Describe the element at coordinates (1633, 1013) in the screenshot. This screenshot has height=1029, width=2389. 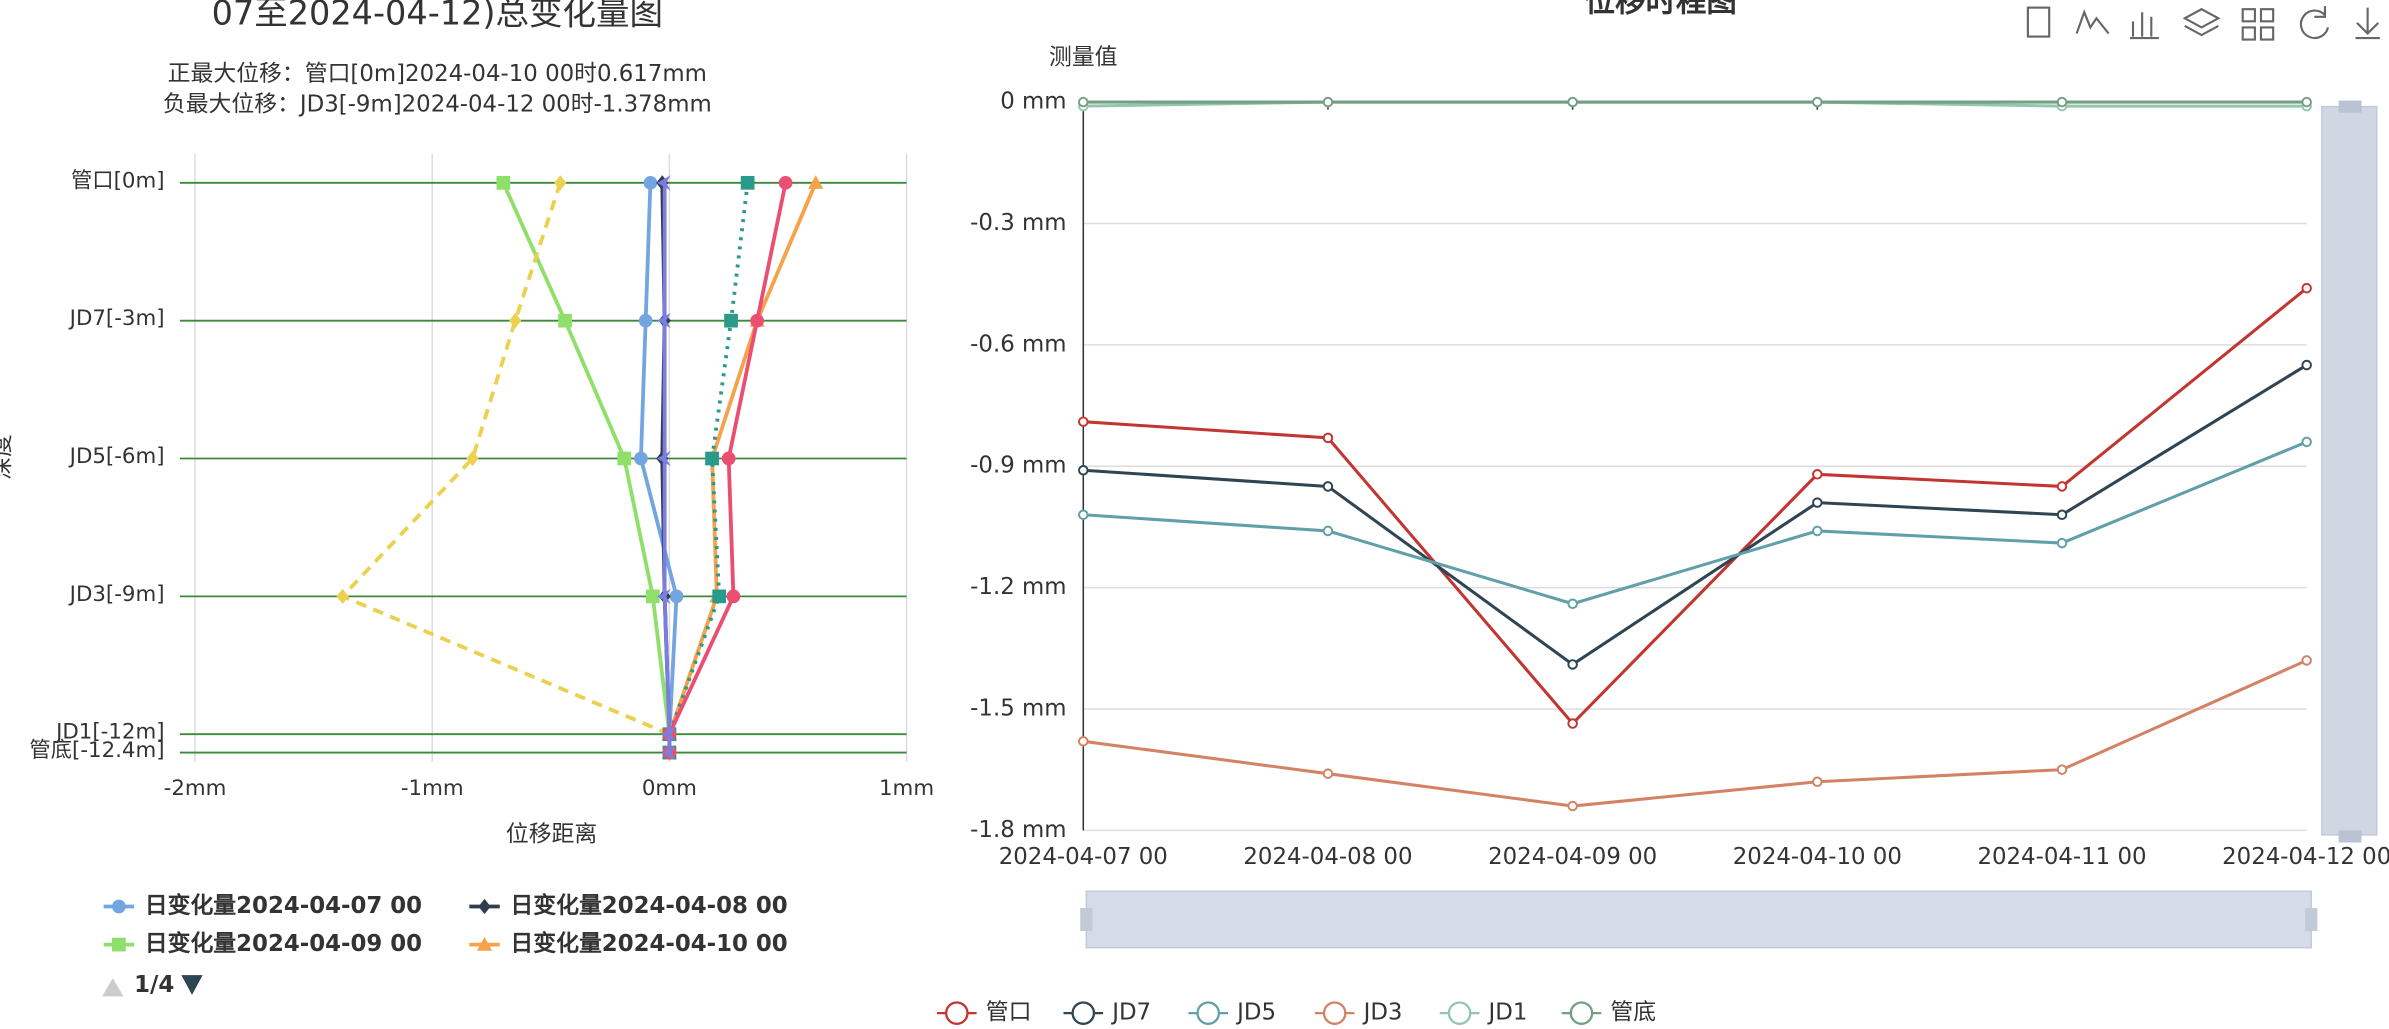
I see `legend-label: 管底` at that location.